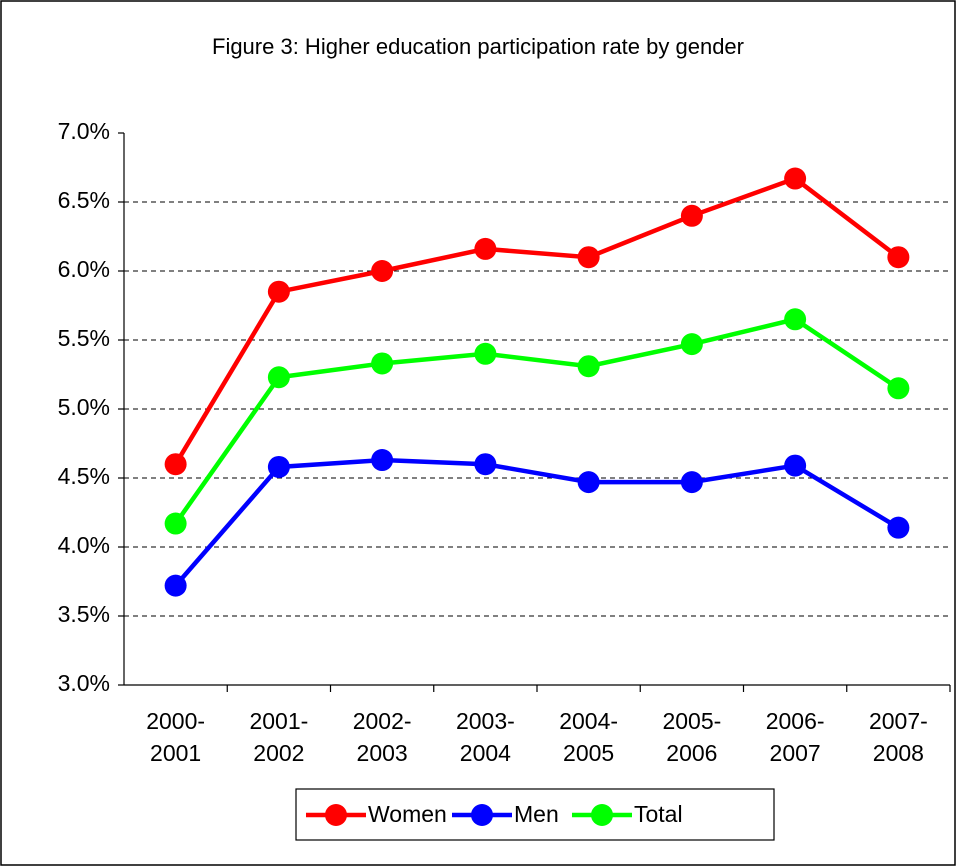 The image size is (957, 867). I want to click on series-line, so click(536, 522).